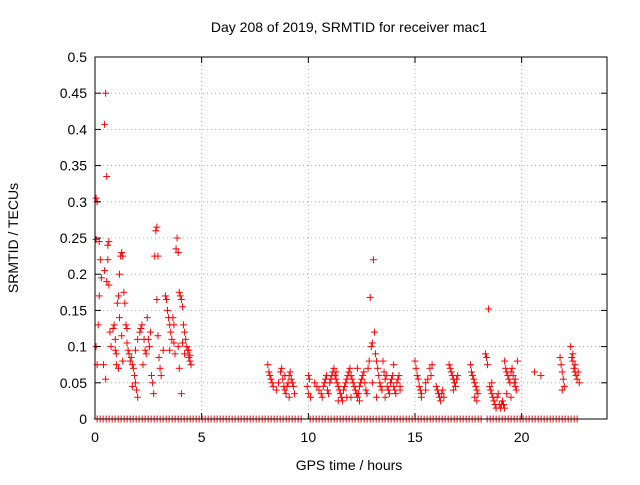 This screenshot has height=485, width=640. Describe the element at coordinates (78, 129) in the screenshot. I see `y-tick-label: 0.4` at that location.